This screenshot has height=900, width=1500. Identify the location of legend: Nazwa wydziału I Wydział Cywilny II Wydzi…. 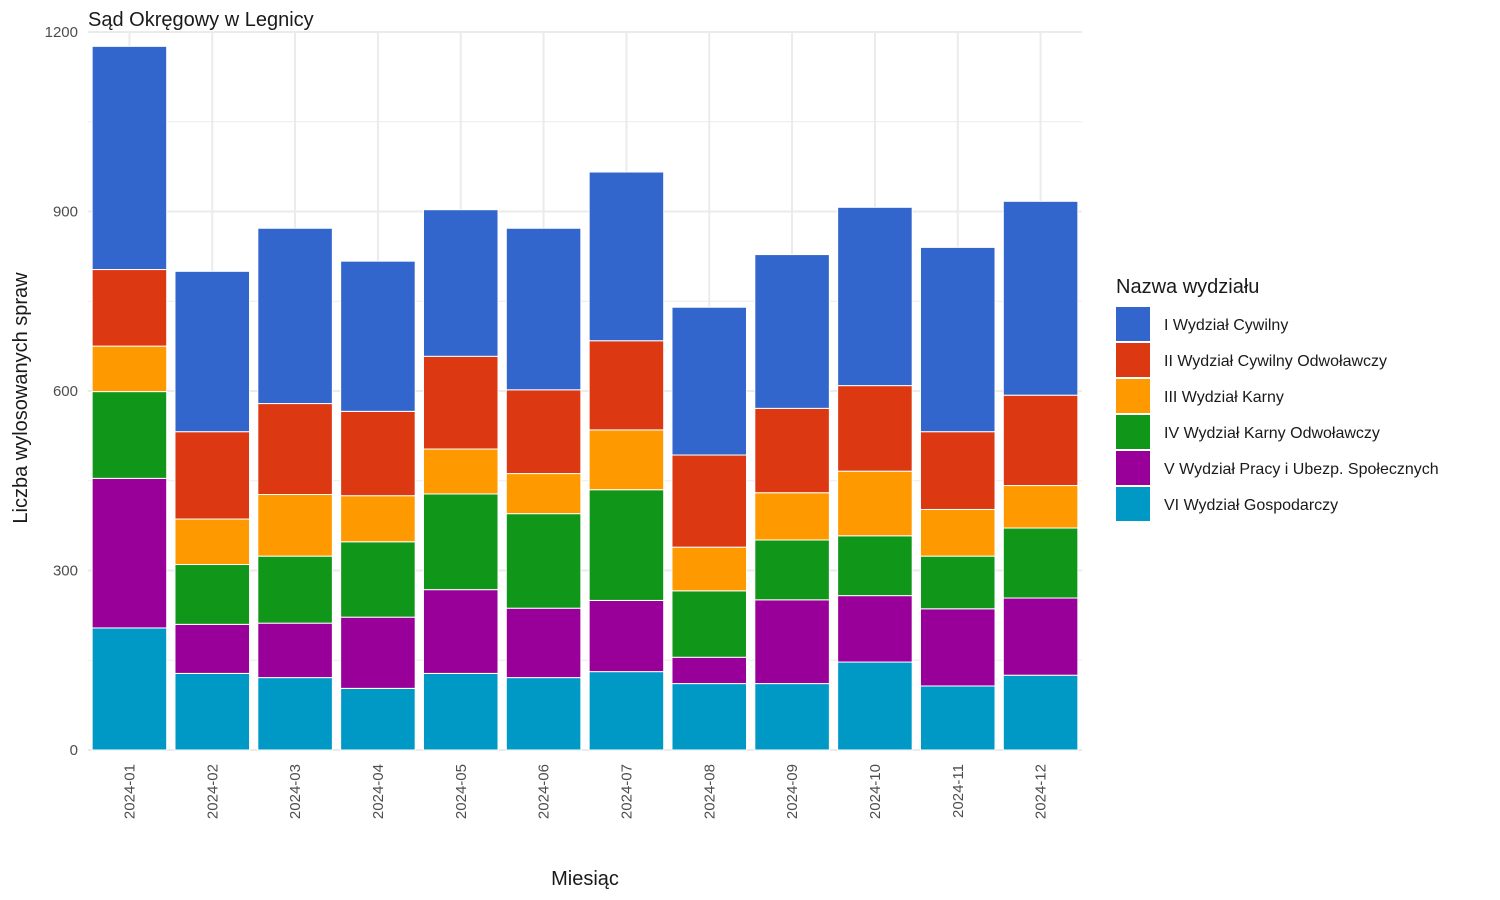
(1277, 398).